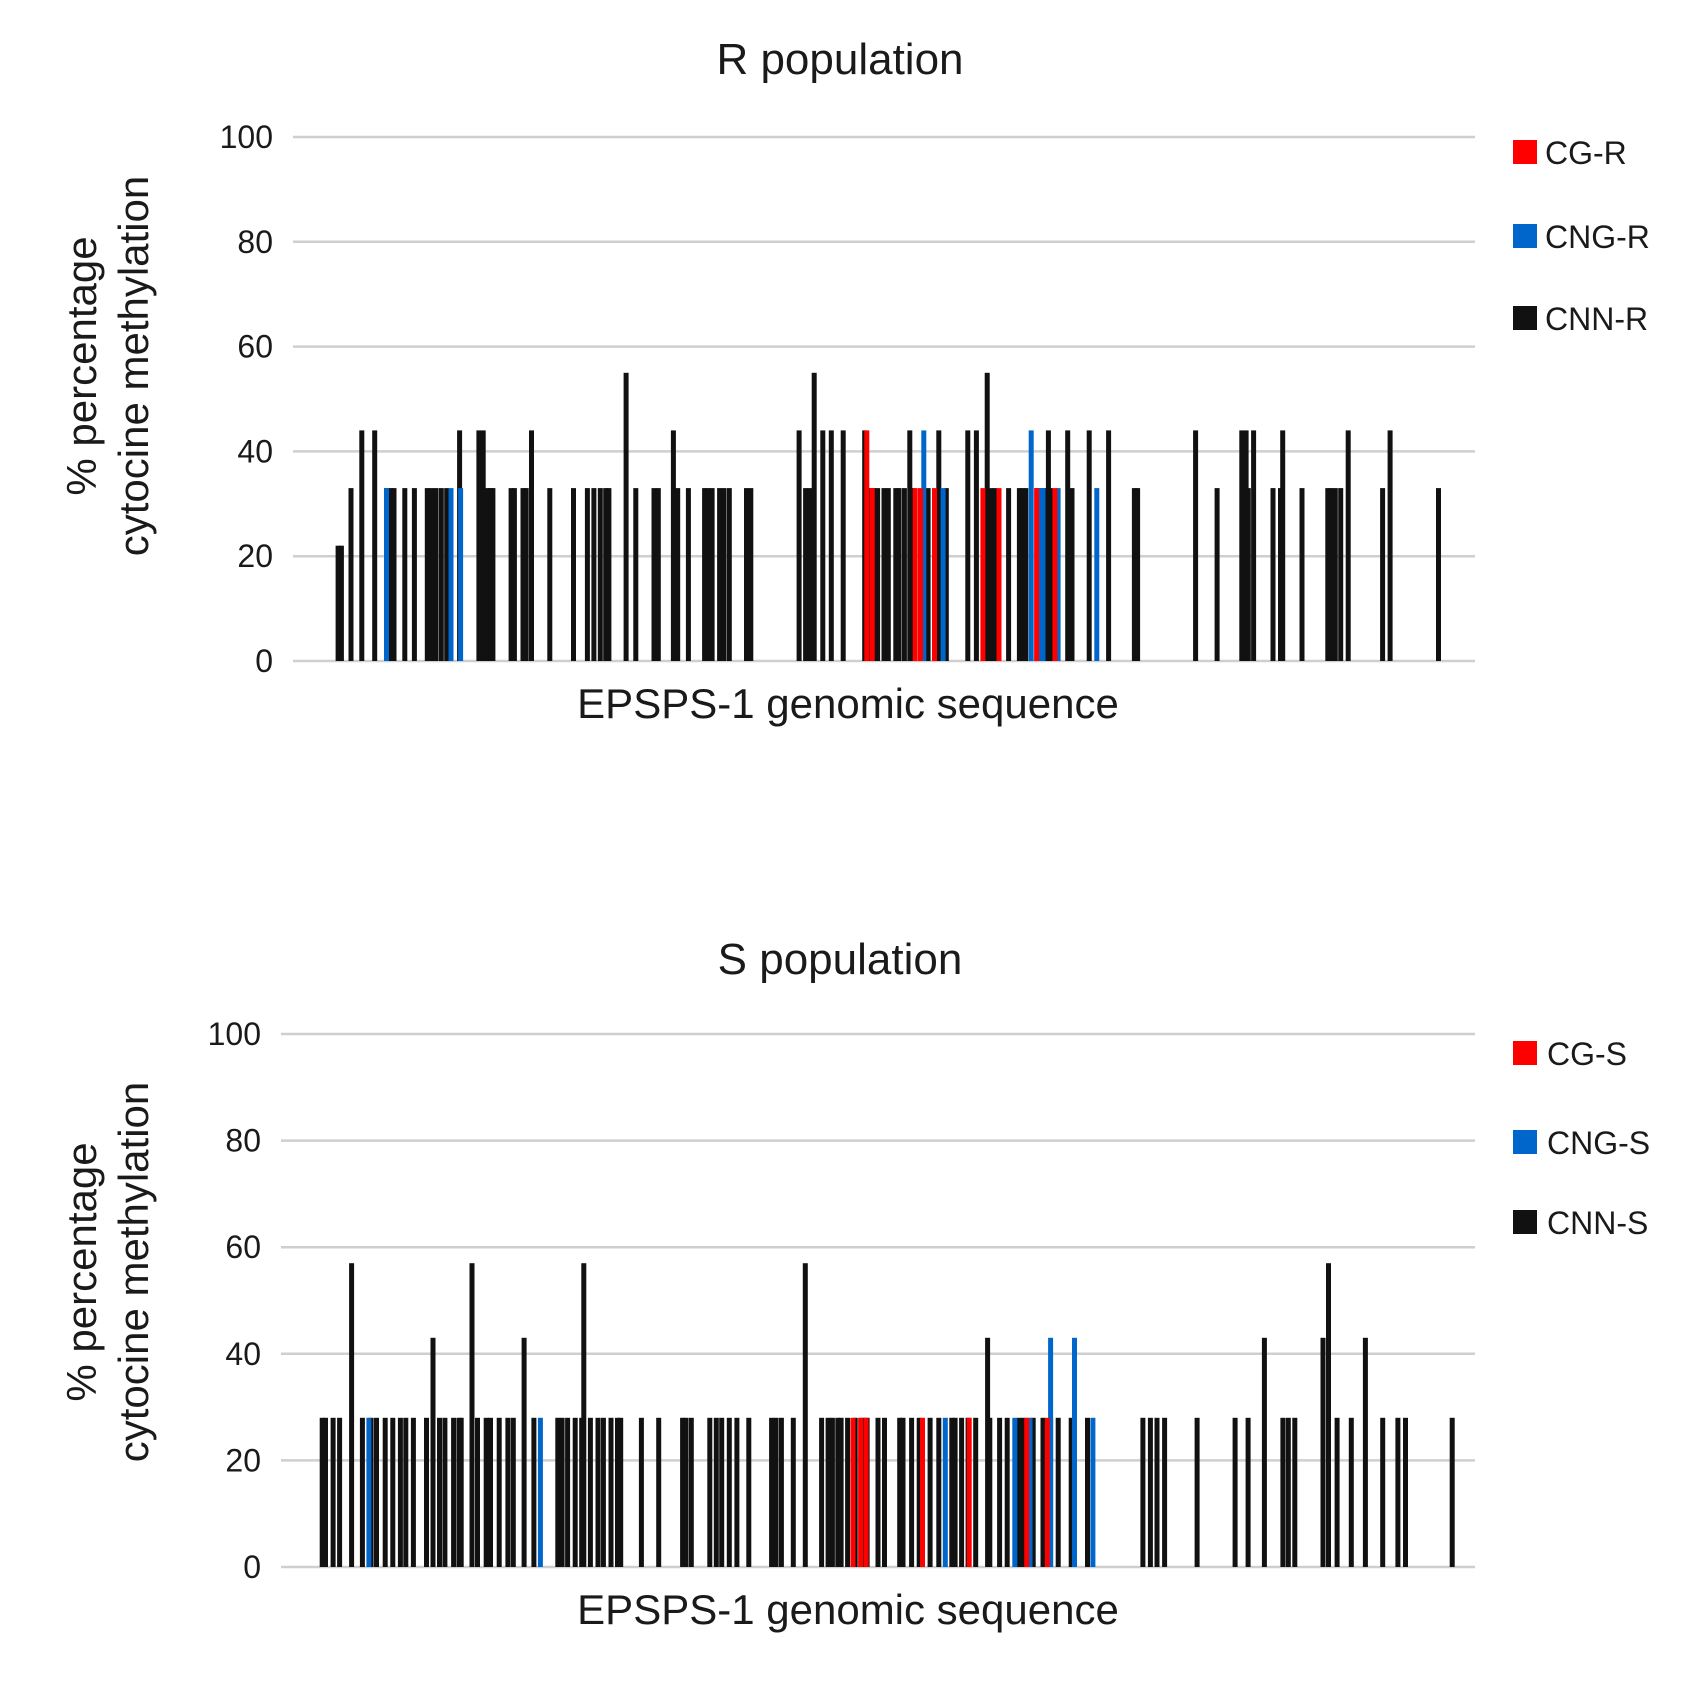 The height and width of the screenshot is (1700, 1705). Describe the element at coordinates (1598, 1143) in the screenshot. I see `legend-label-cng-s: CNG-S` at that location.